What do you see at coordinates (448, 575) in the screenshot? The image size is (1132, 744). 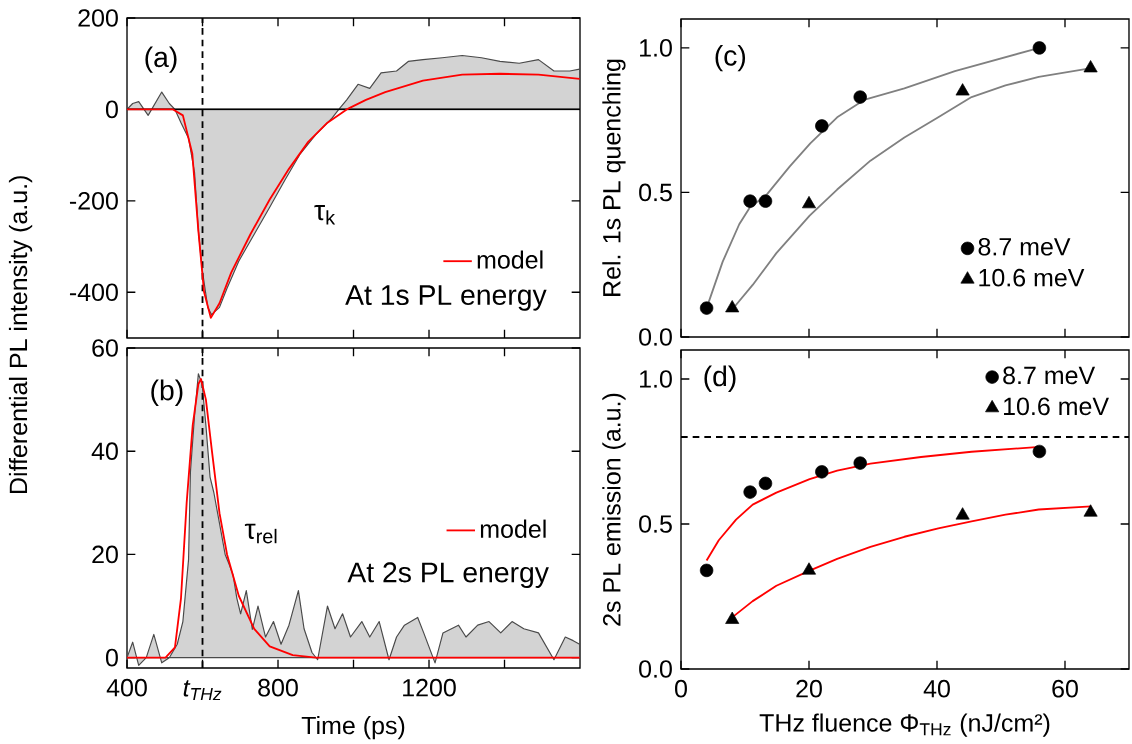 I see `annotation: At 2s PL energy` at bounding box center [448, 575].